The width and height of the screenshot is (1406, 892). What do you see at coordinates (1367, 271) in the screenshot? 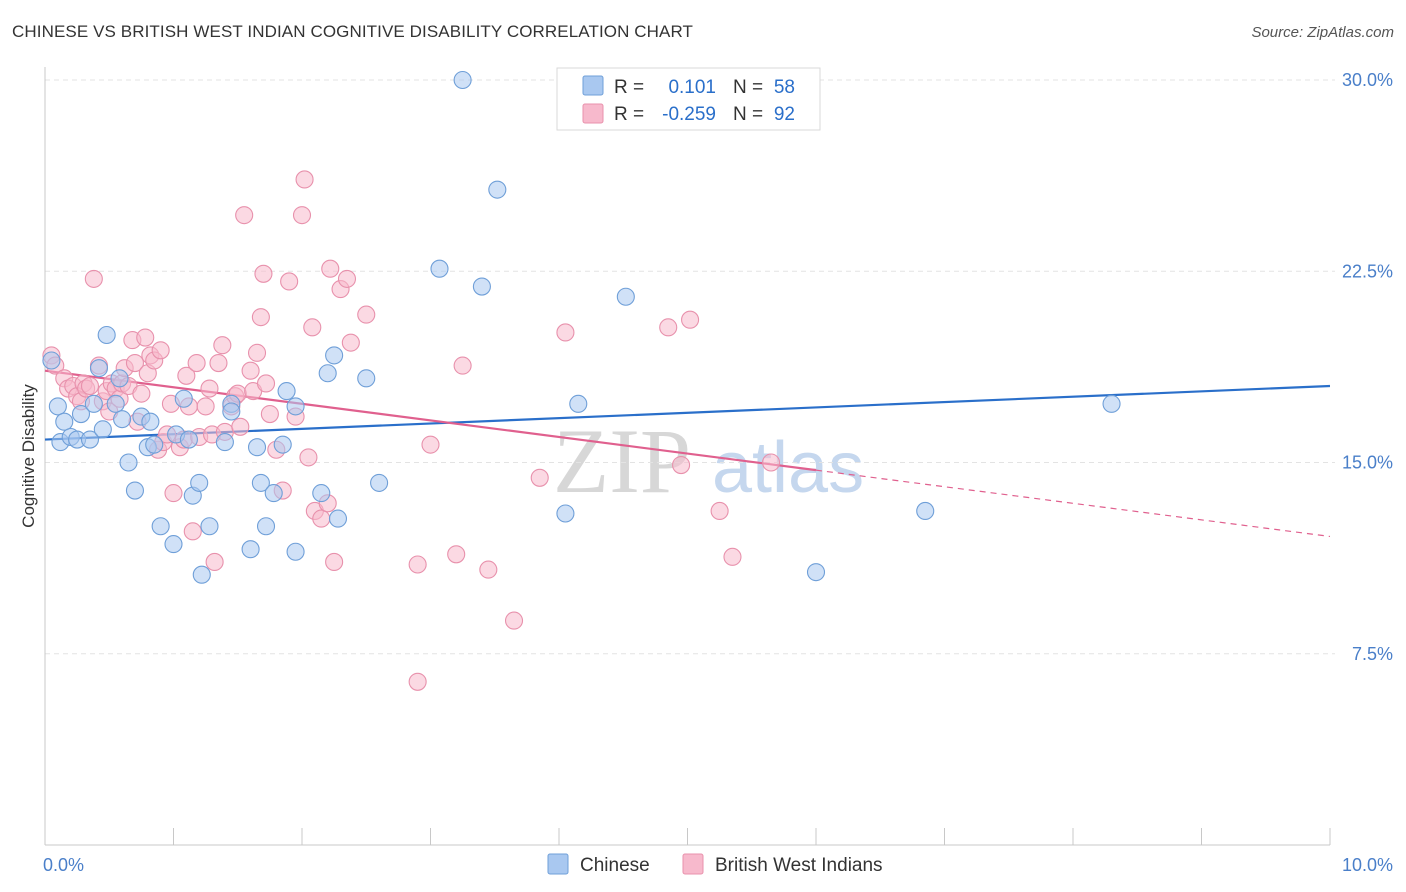
I see `y-tick-label: 22.5%` at bounding box center [1367, 271].